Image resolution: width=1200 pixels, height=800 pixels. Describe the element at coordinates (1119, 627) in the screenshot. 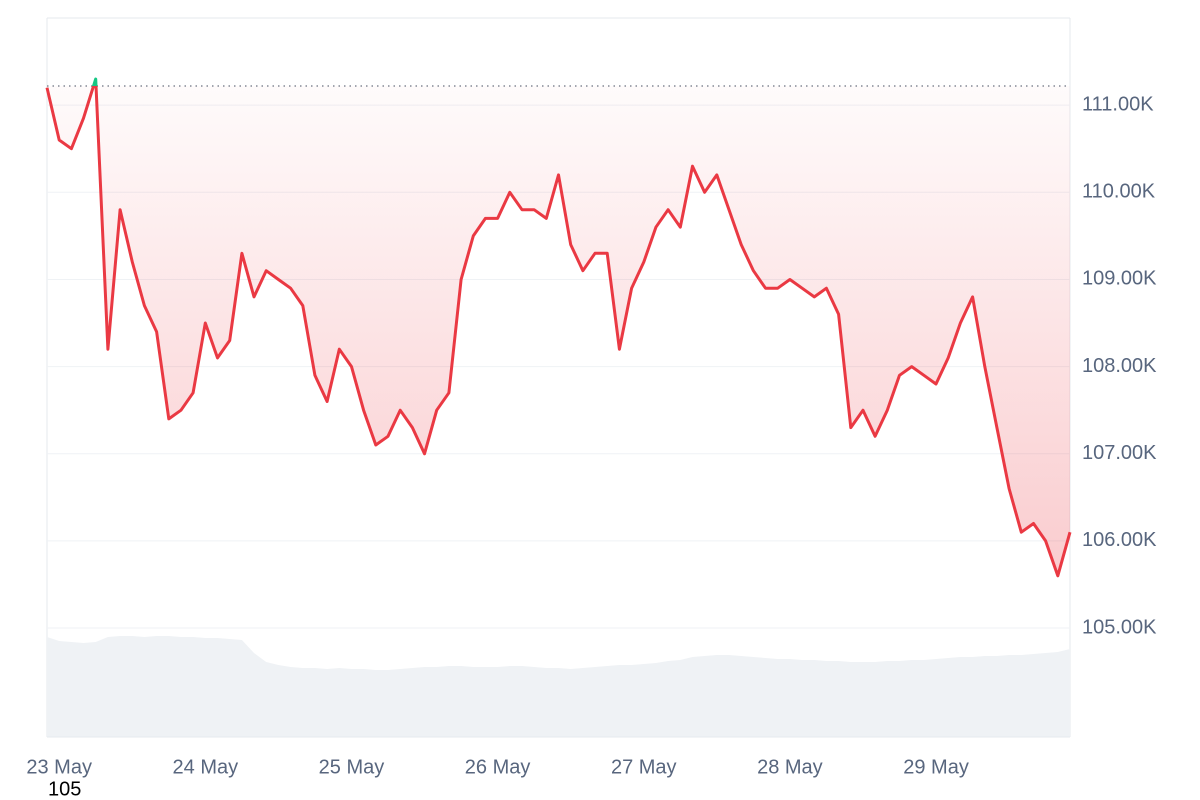

I see `y-tick-label: 105.00K` at that location.